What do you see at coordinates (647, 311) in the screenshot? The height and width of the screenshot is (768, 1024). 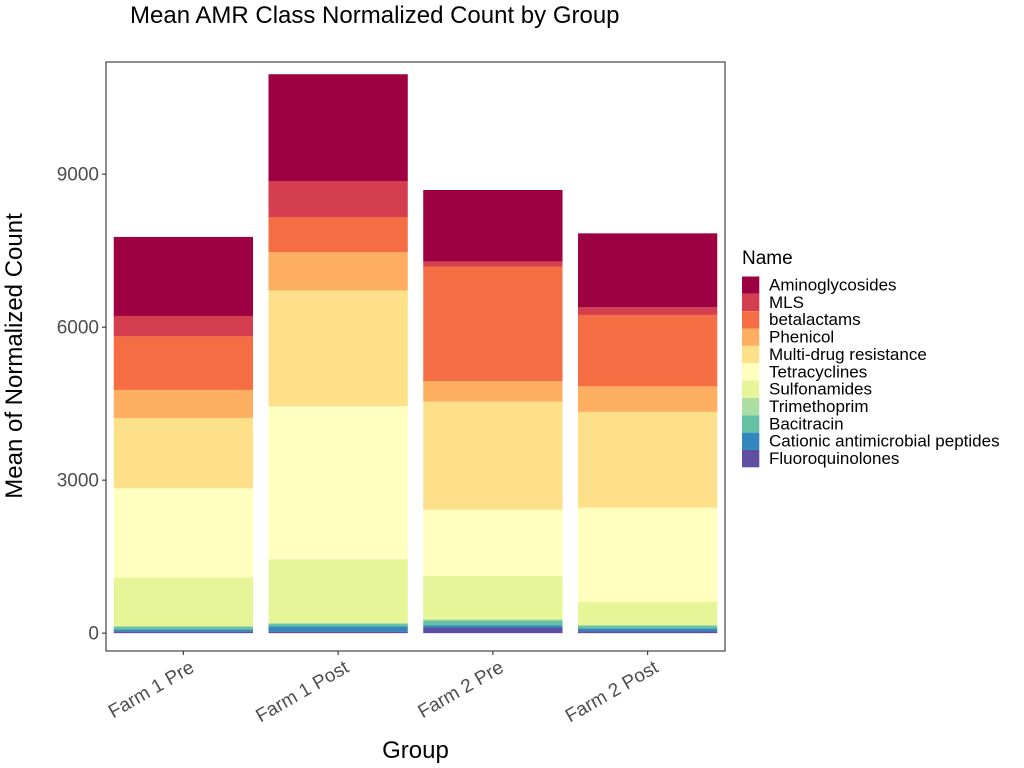 I see `bar-segment-farm-2-post-mls` at bounding box center [647, 311].